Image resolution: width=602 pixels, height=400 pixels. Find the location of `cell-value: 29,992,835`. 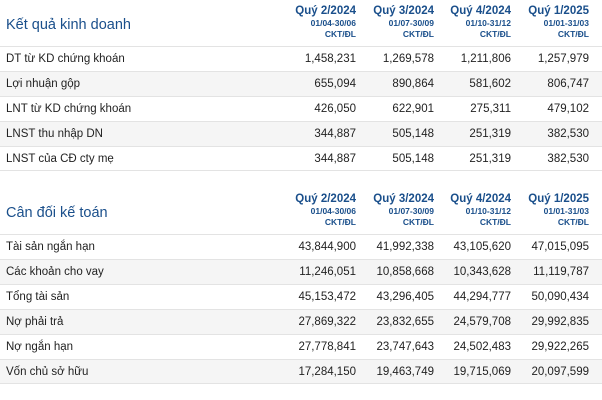

cell-value: 29,992,835 is located at coordinates (560, 322).